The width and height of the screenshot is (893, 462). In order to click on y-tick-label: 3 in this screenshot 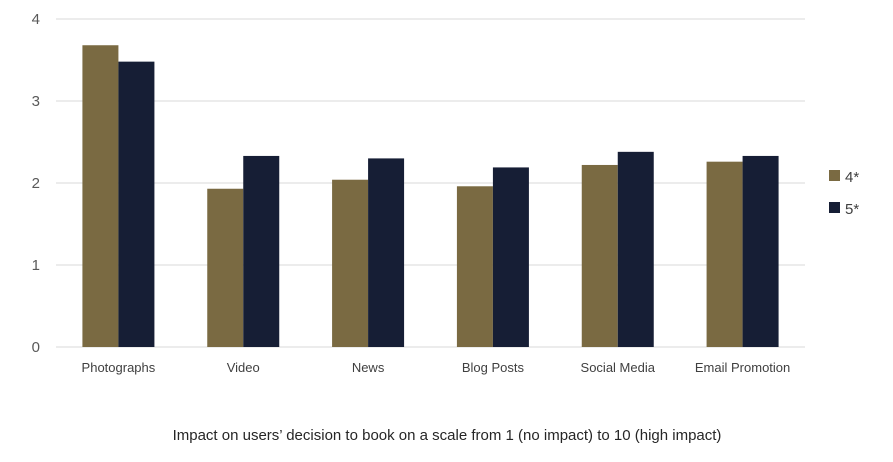, I will do `click(36, 101)`.